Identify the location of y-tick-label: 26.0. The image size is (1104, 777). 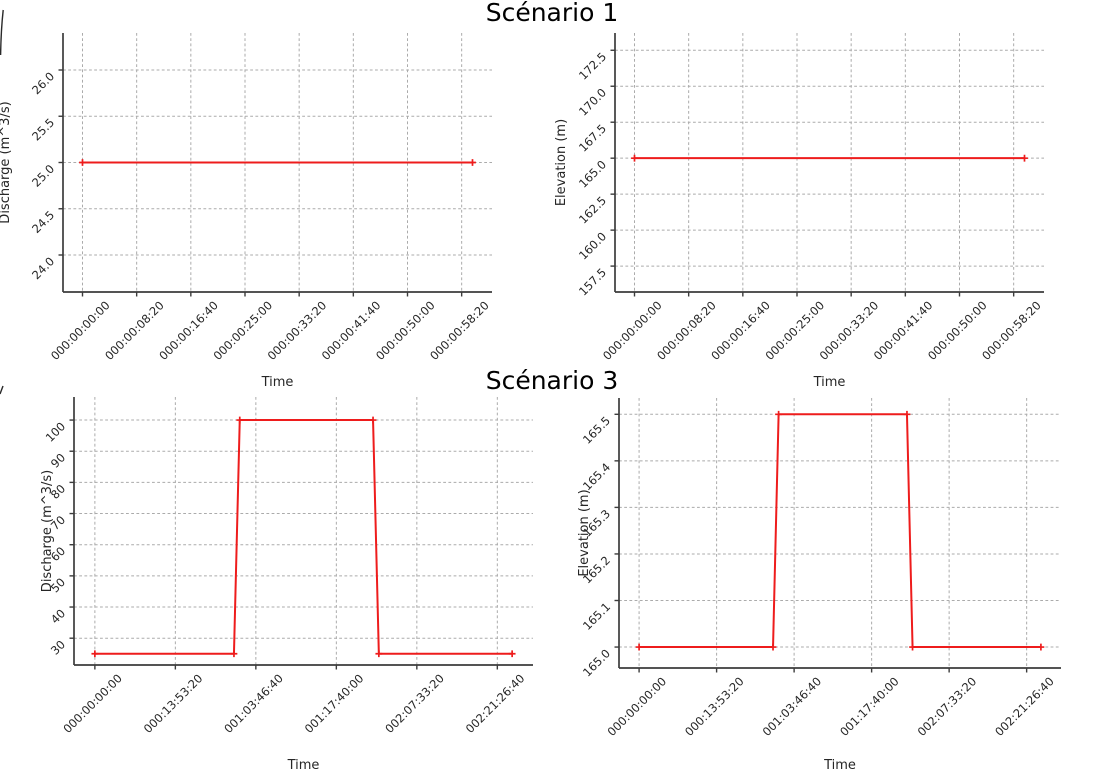
(43, 83).